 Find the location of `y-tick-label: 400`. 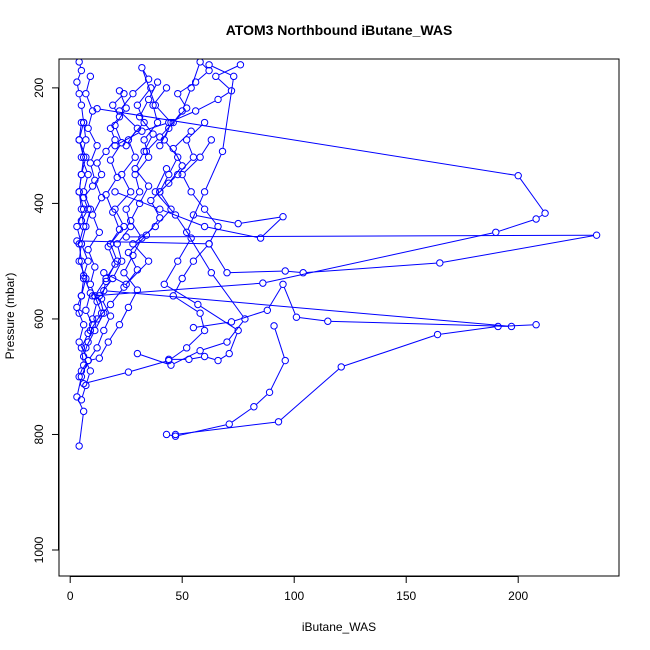

y-tick-label: 400 is located at coordinates (39, 203).